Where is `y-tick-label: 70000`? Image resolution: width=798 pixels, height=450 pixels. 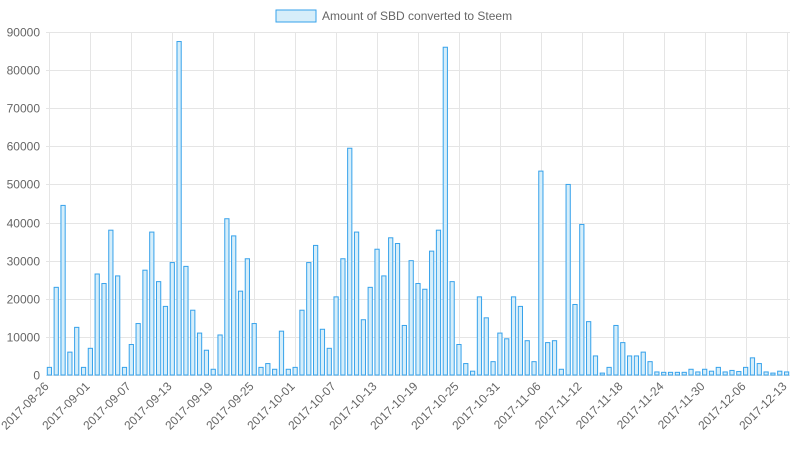 y-tick-label: 70000 is located at coordinates (24, 109).